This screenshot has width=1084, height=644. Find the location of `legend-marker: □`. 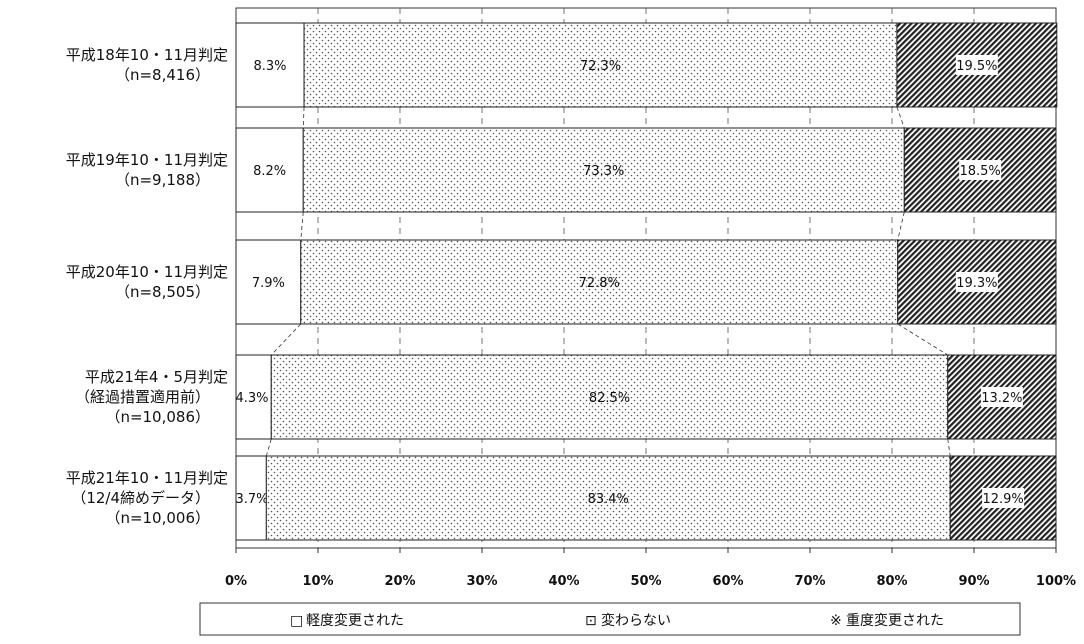

legend-marker: □ is located at coordinates (296, 621).